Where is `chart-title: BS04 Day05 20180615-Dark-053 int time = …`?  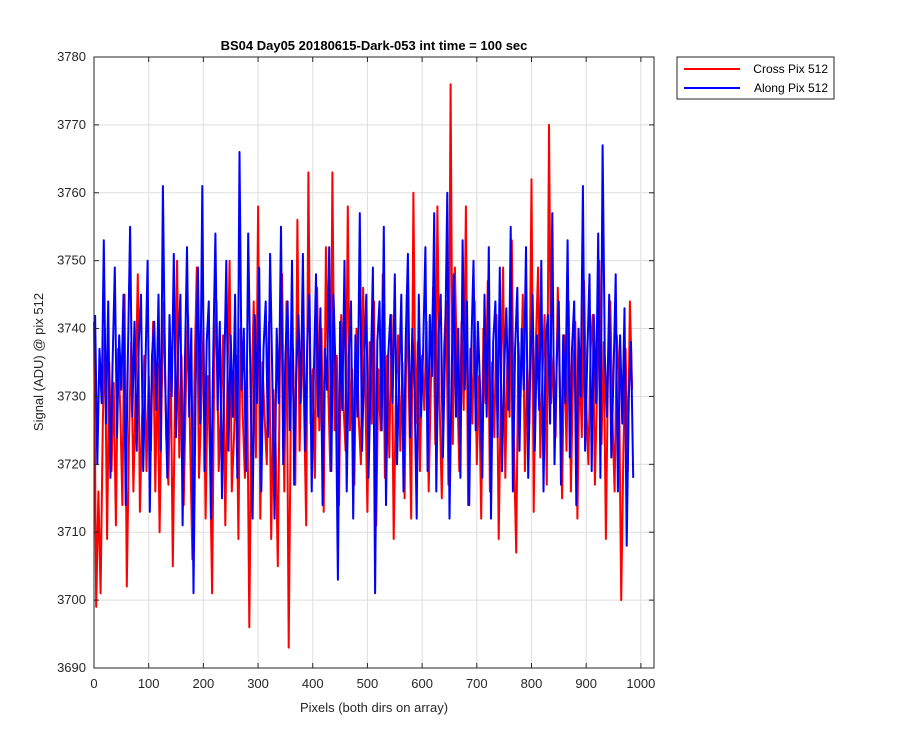
chart-title: BS04 Day05 20180615-Dark-053 int time = … is located at coordinates (374, 45).